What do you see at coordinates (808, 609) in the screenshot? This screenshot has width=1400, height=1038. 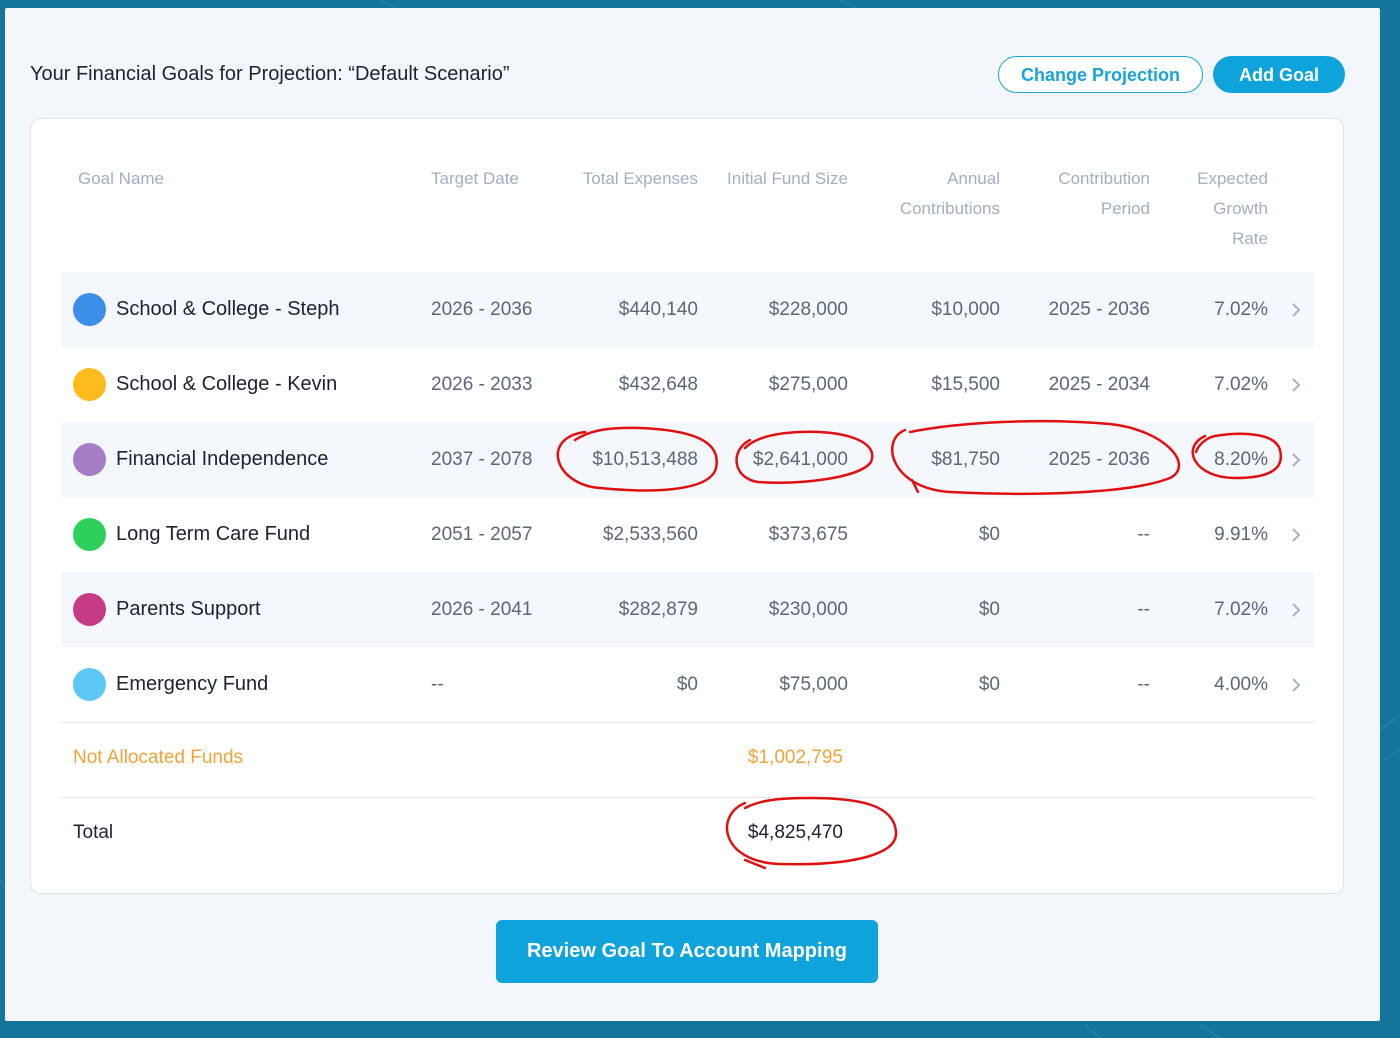 I see `initial-fund-size: $230,000` at bounding box center [808, 609].